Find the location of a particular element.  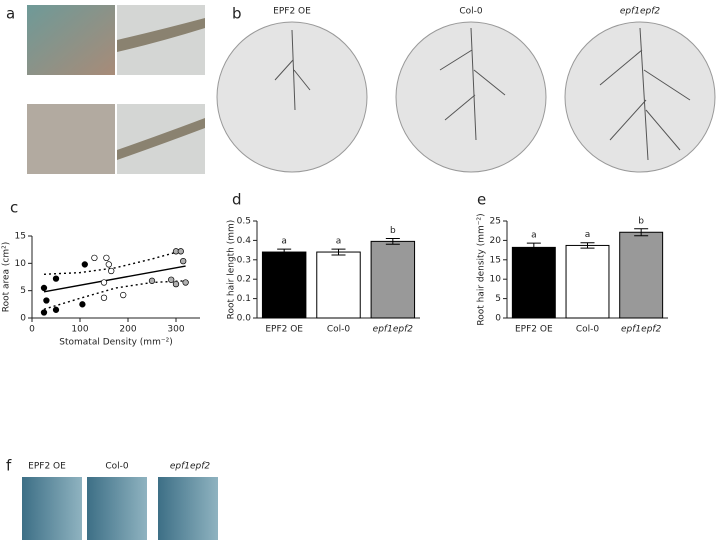

y-tick-label: 0.2 is located at coordinates (244, 280).